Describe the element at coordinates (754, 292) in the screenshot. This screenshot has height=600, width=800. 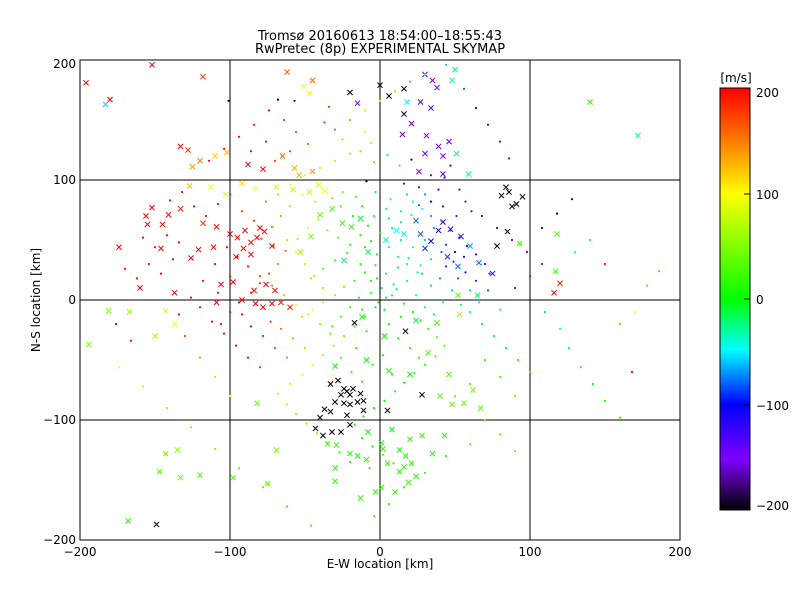
I see `colorbar: [m/s] 200 100 0 −100 −200` at that location.